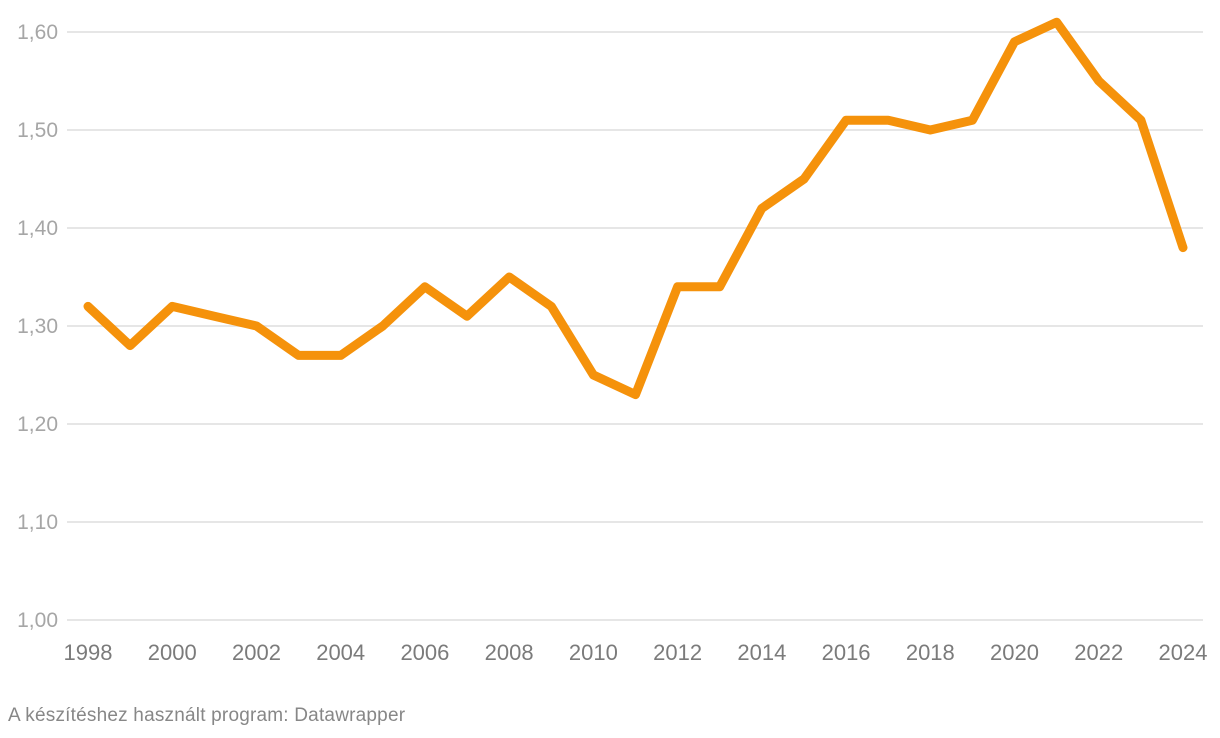 The image size is (1220, 738). What do you see at coordinates (37, 228) in the screenshot?
I see `y-tick-label: 1,40` at bounding box center [37, 228].